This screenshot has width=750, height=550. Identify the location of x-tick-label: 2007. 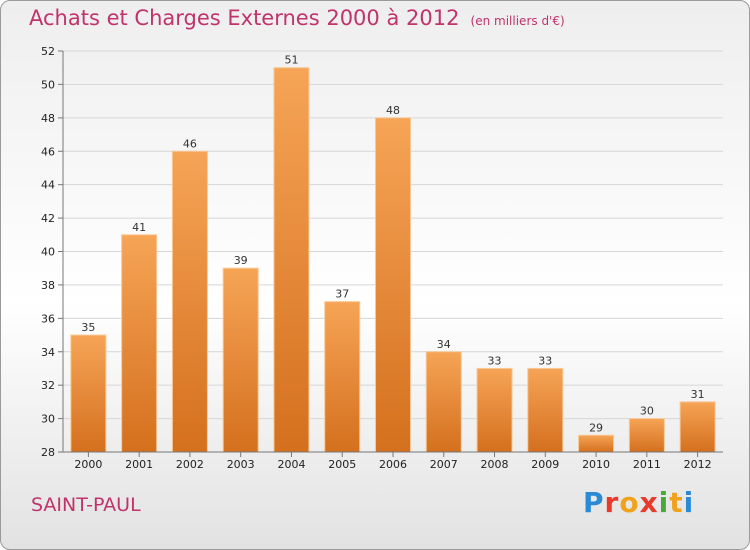
(444, 464).